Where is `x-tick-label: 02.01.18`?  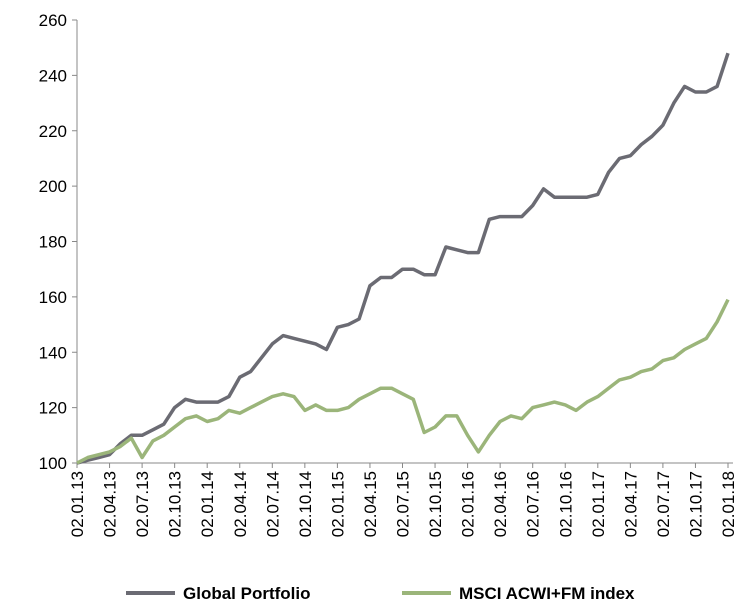 x-tick-label: 02.01.18 is located at coordinates (728, 504).